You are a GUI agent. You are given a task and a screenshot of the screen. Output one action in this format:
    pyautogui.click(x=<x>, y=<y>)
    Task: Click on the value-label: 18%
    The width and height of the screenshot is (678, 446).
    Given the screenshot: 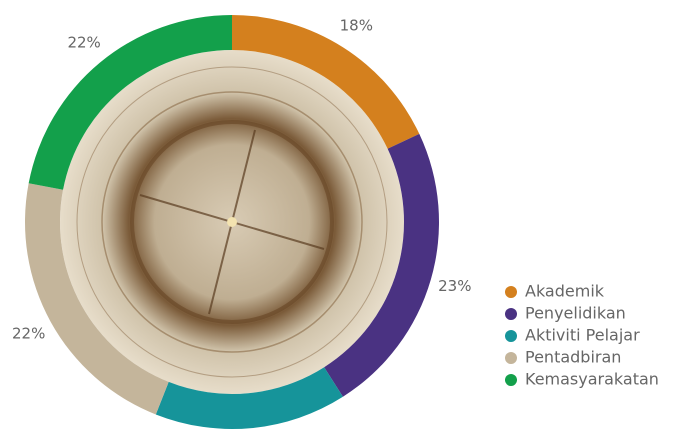 What is the action you would take?
    pyautogui.click(x=356, y=26)
    